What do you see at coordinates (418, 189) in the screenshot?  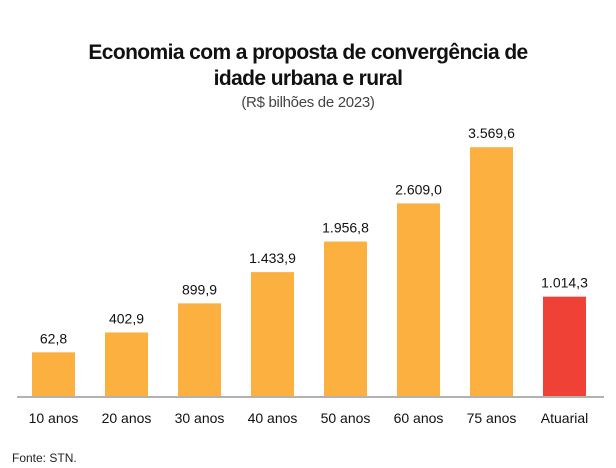 I see `data-label: 2.609,0` at bounding box center [418, 189].